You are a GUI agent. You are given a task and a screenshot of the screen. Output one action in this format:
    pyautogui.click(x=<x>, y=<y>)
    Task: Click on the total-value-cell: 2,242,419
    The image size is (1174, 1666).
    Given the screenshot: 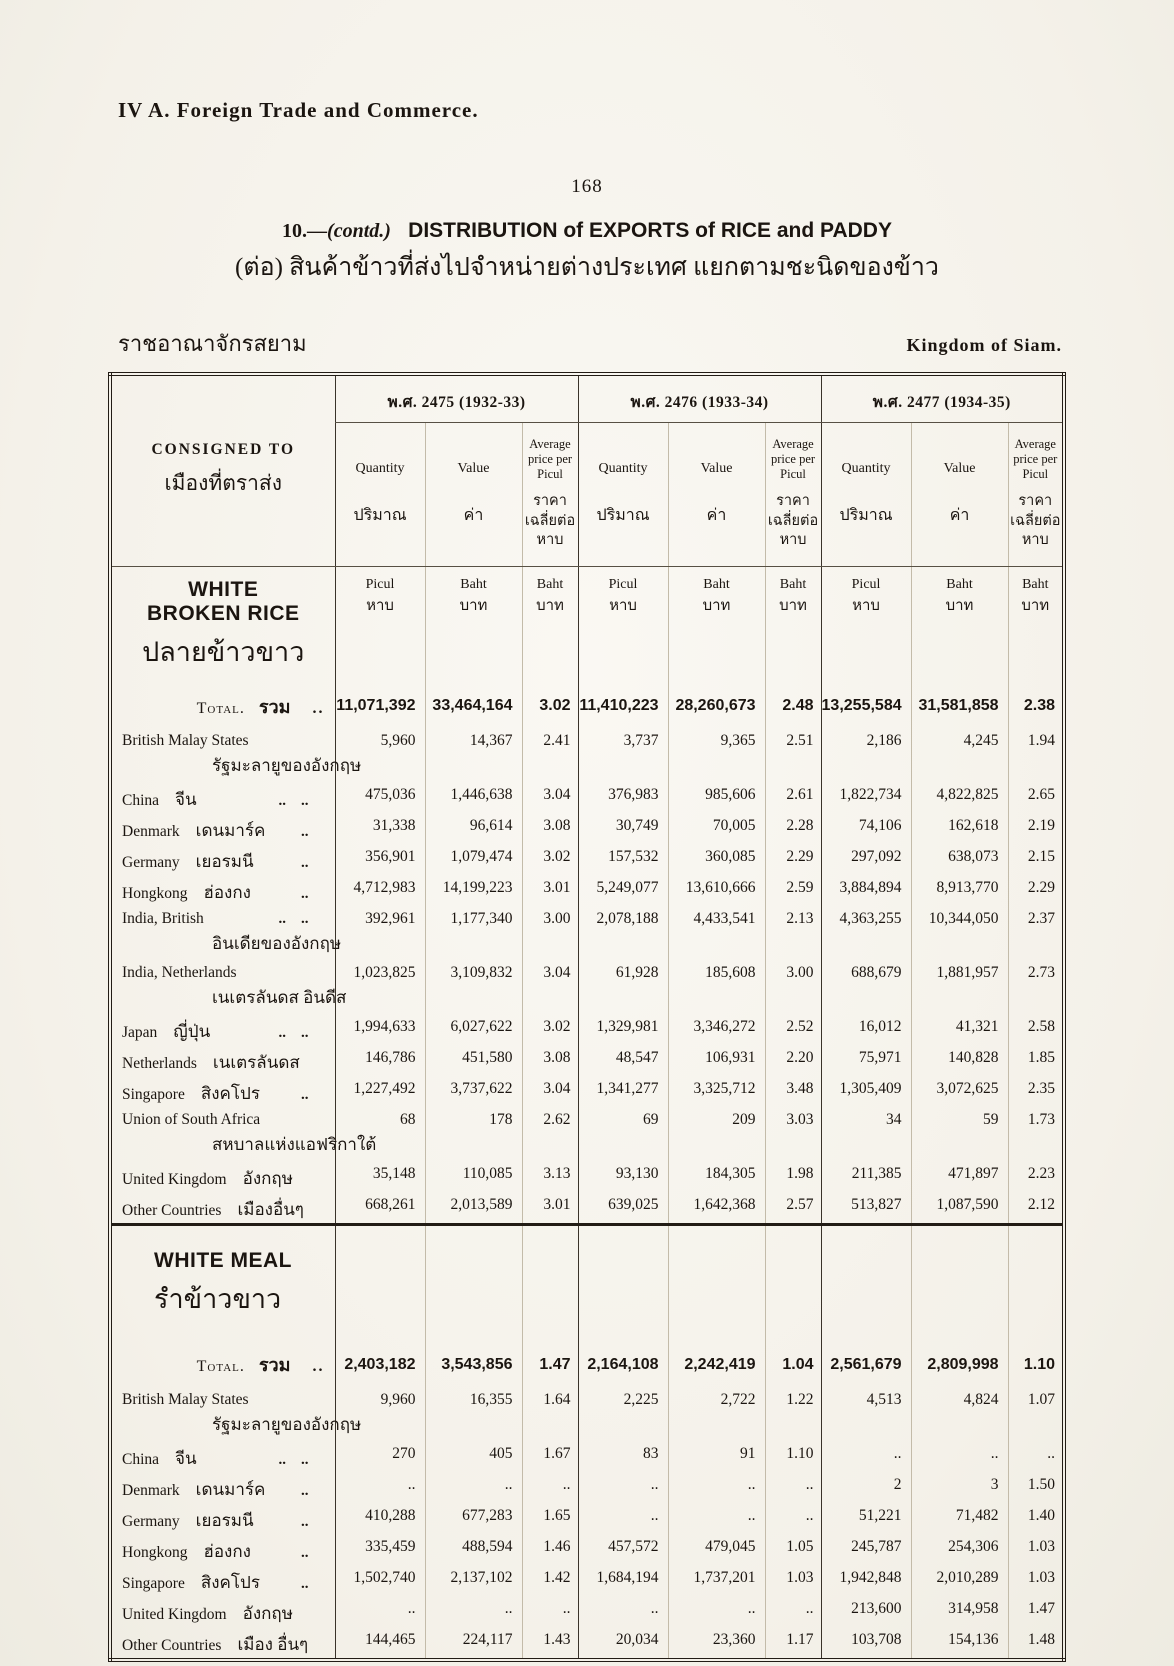 What is the action you would take?
    pyautogui.click(x=716, y=1364)
    